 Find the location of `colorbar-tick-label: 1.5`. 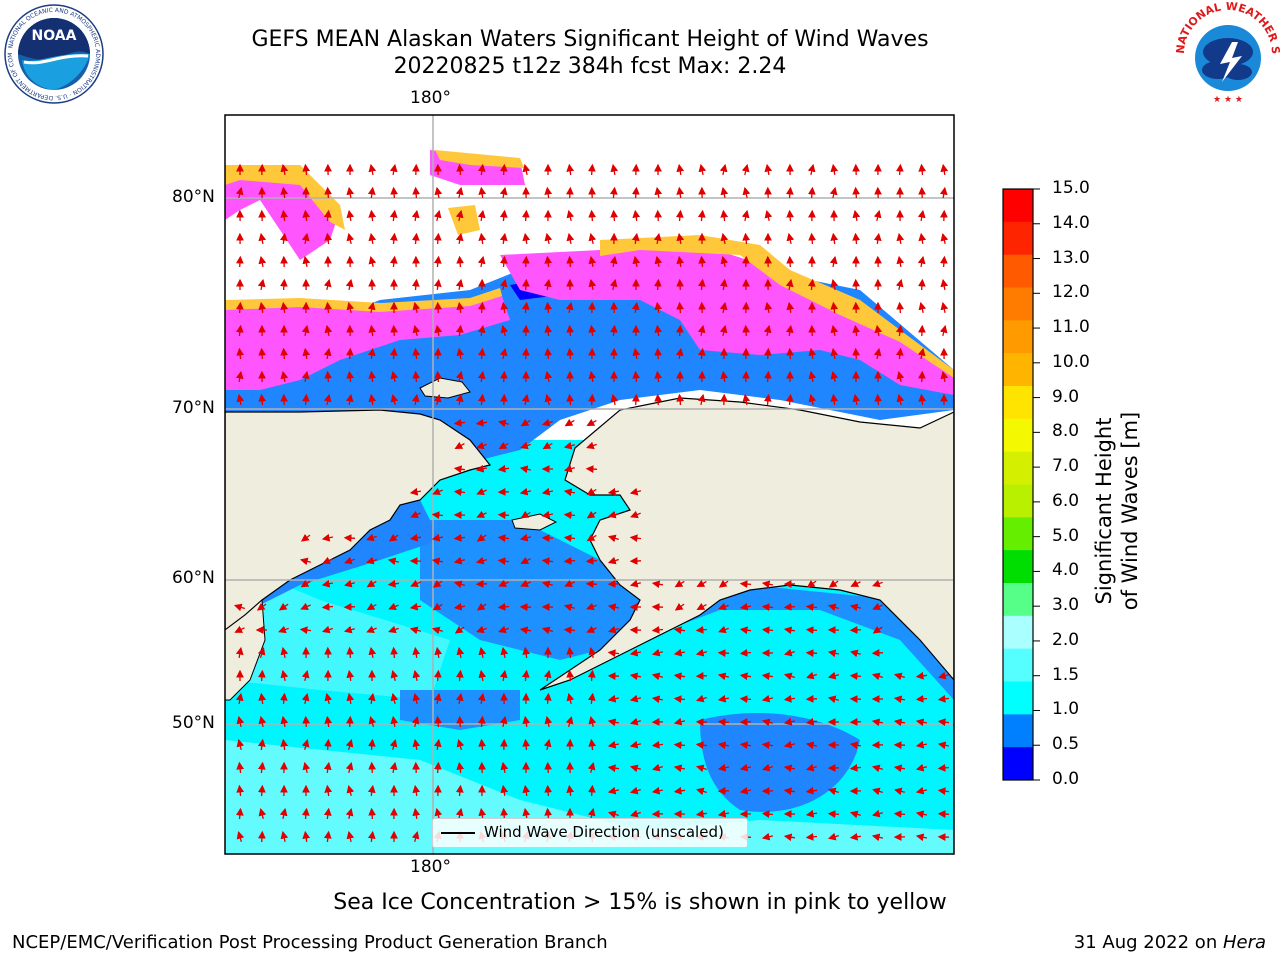

colorbar-tick-label: 1.5 is located at coordinates (1066, 674).